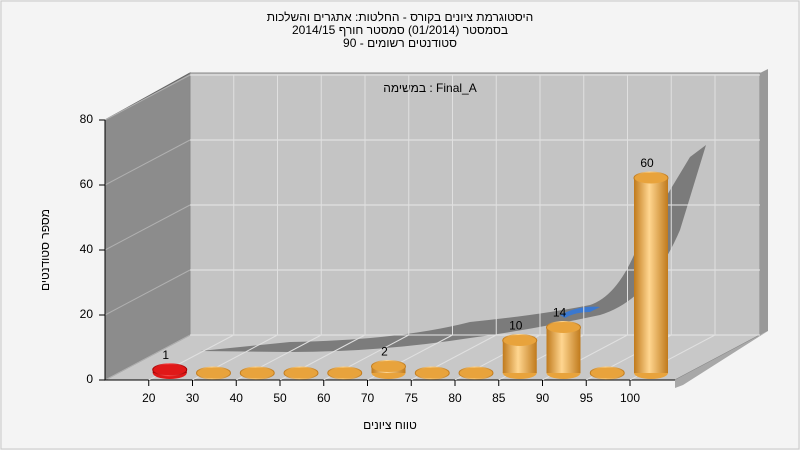 The height and width of the screenshot is (450, 800). I want to click on data-label: 14, so click(560, 313).